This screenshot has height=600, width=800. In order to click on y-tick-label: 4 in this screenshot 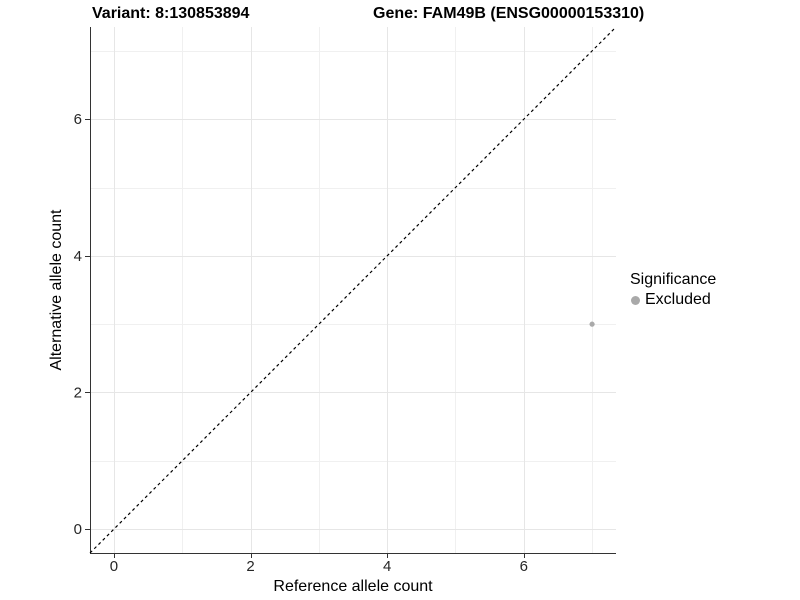, I will do `click(78, 256)`.